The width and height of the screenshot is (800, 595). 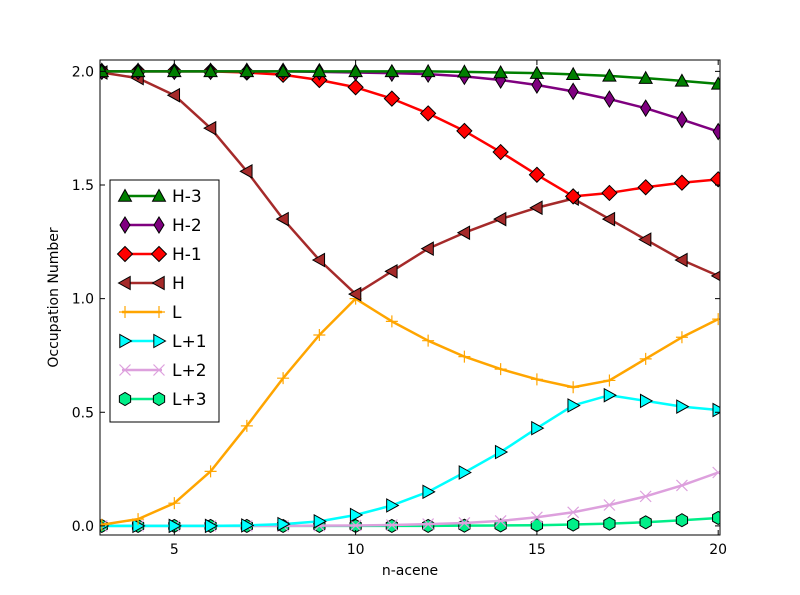 What do you see at coordinates (163, 371) in the screenshot?
I see `legend-entry-lplus2: L+2` at bounding box center [163, 371].